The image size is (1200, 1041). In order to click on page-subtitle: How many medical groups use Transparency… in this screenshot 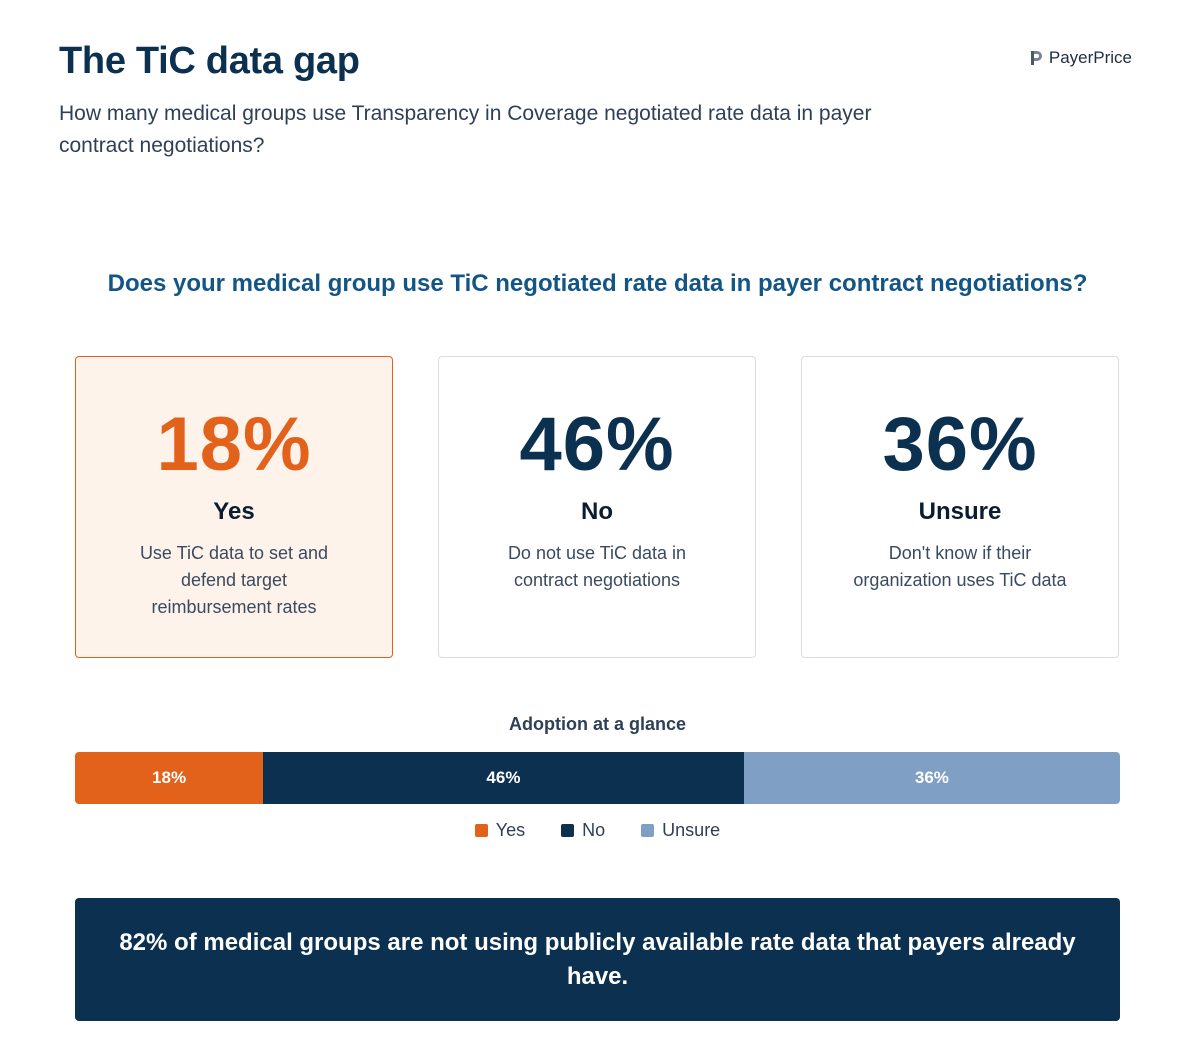, I will do `click(465, 129)`.